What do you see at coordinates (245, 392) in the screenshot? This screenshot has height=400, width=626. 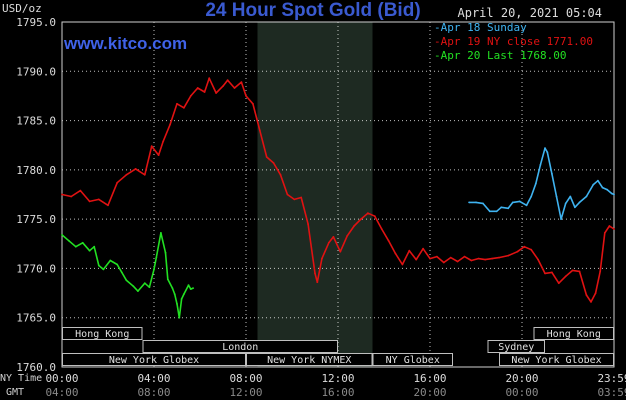 I see `x-tick-label-gmt: 12:00` at bounding box center [245, 392].